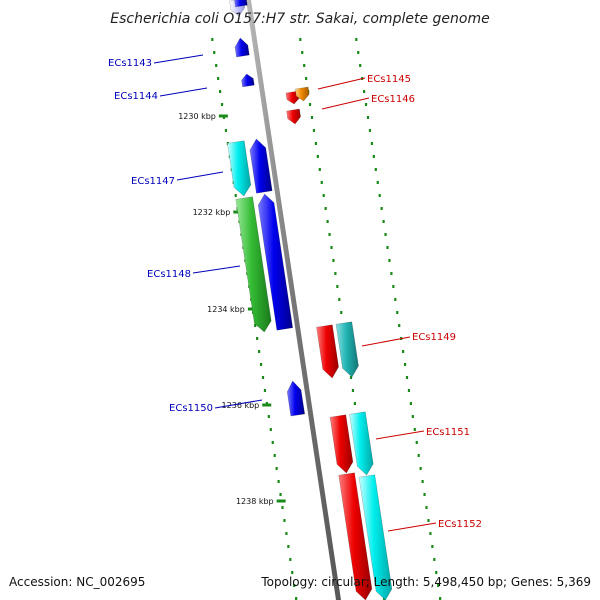 The height and width of the screenshot is (600, 600). I want to click on gene-feature-ecs1145, so click(302, 94).